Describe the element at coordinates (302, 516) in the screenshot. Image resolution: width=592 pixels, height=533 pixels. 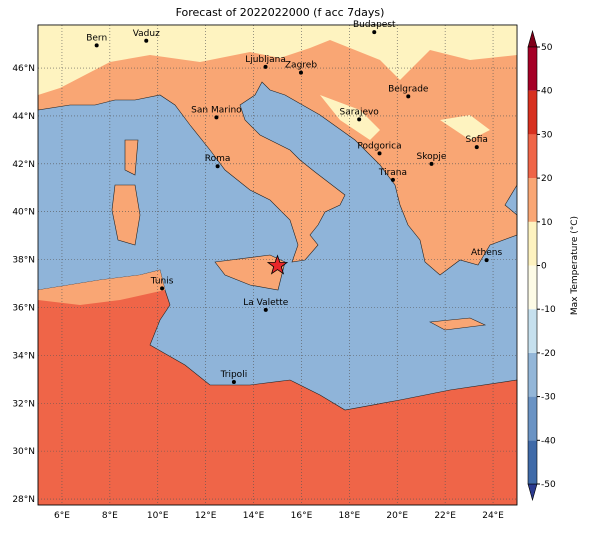
I see `lon-tick-label: 16°E` at that location.